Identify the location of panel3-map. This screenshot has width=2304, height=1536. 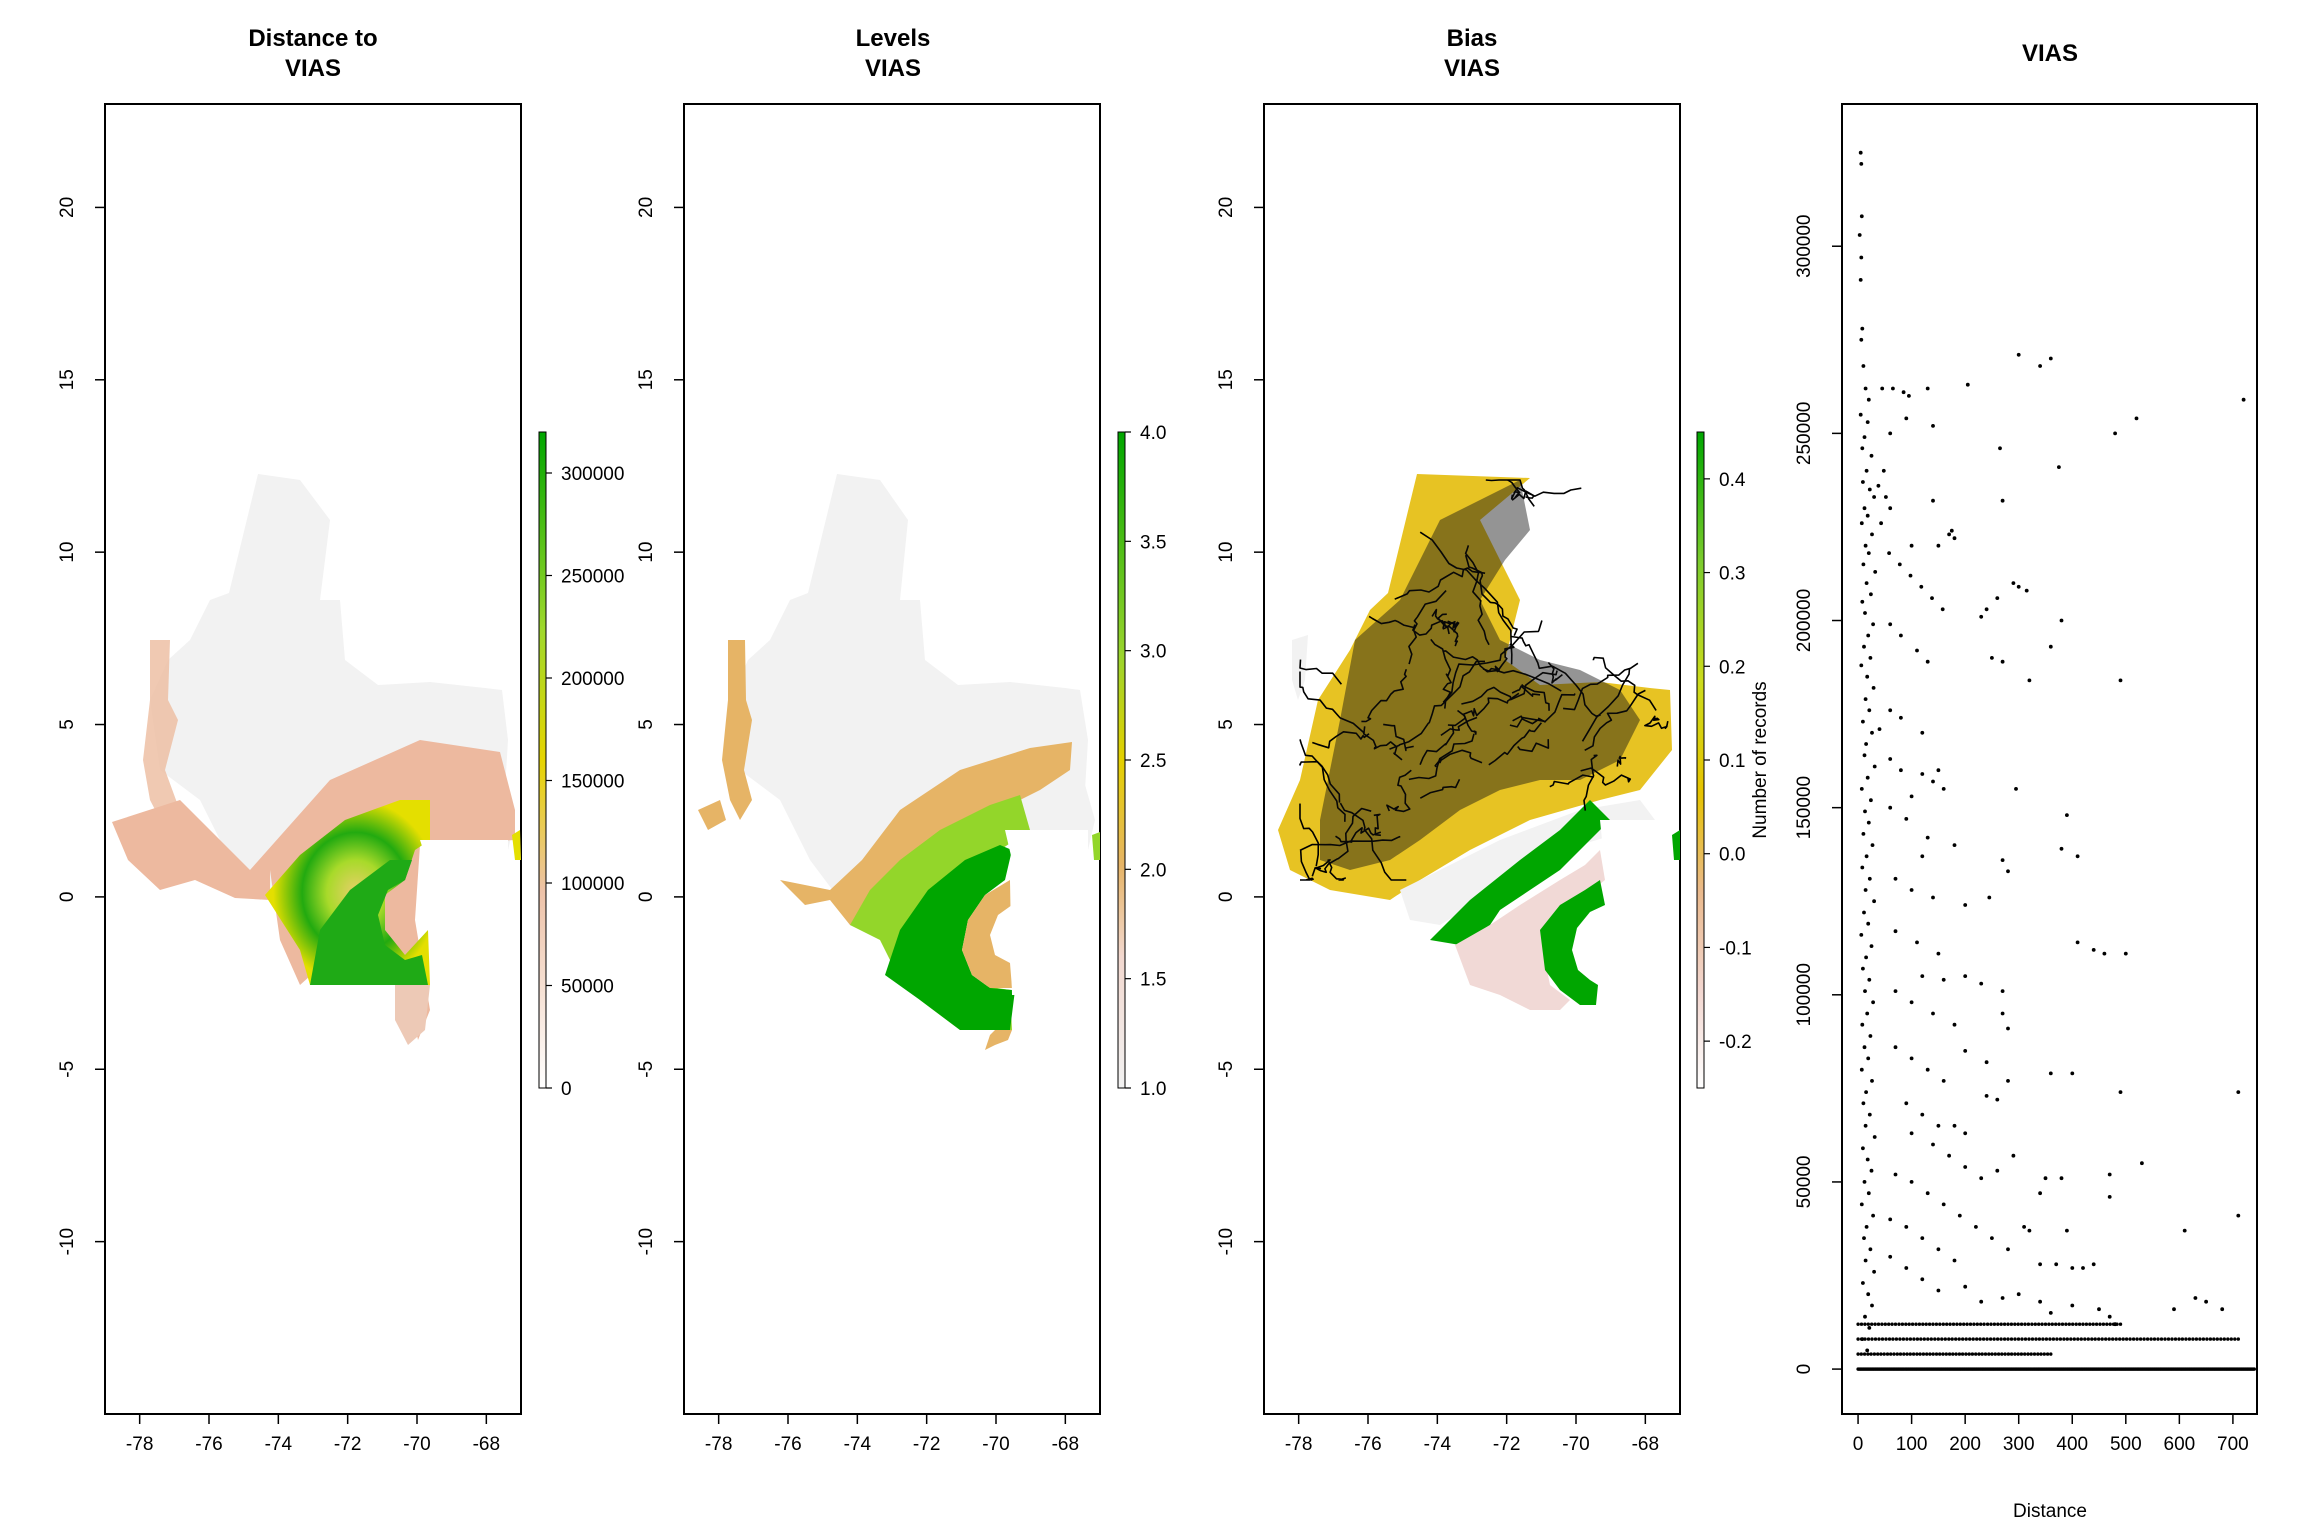
(1479, 759).